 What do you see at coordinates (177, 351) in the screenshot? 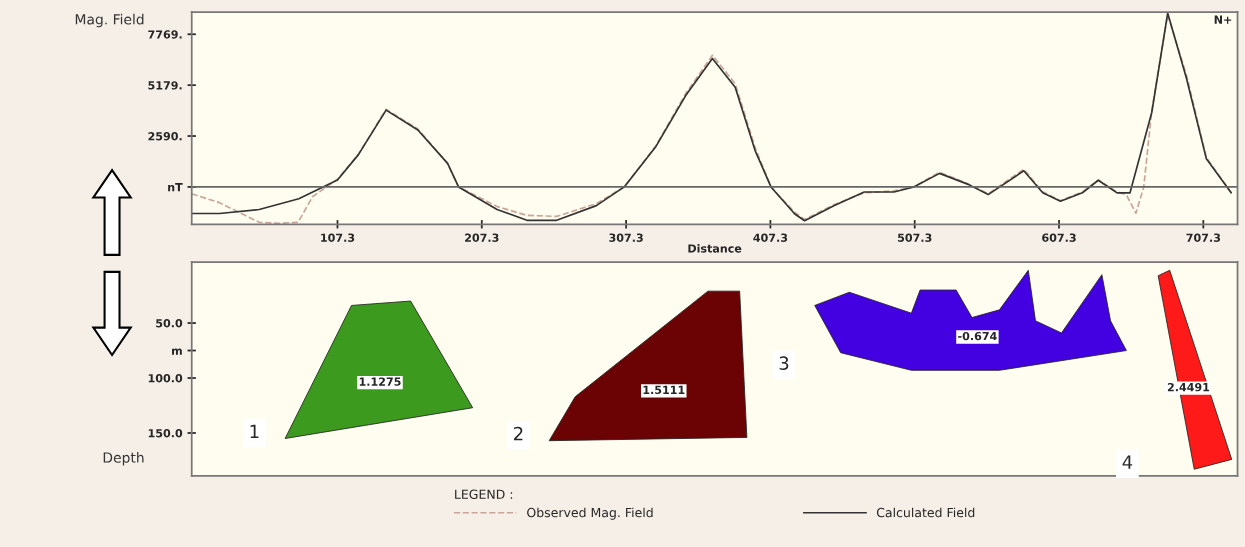
I see `y-tick-label: m` at bounding box center [177, 351].